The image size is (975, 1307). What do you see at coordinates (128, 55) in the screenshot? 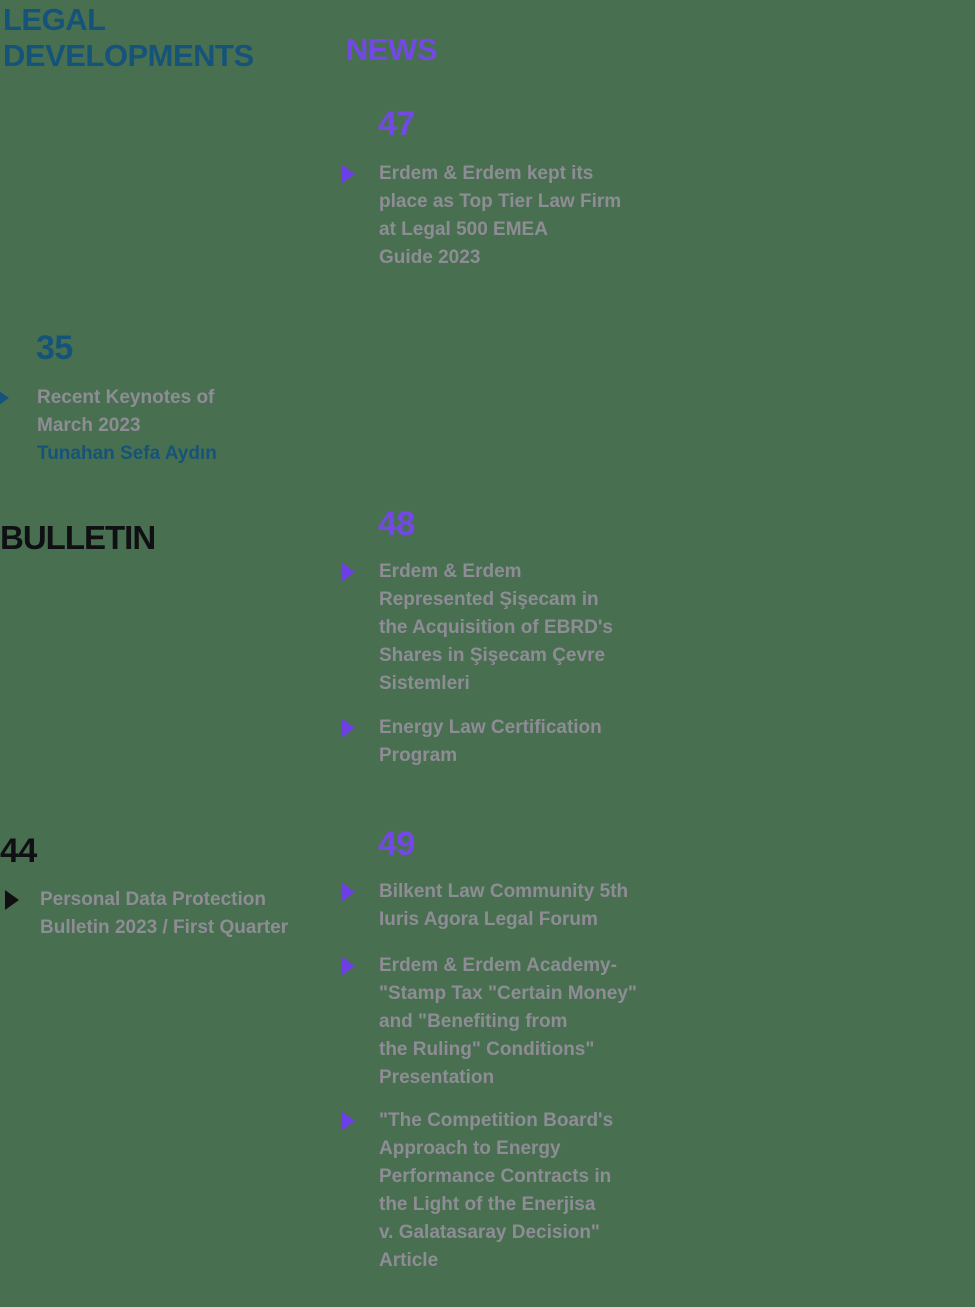
I see `legal-developments-line2: DEVELOPMENTS` at bounding box center [128, 55].